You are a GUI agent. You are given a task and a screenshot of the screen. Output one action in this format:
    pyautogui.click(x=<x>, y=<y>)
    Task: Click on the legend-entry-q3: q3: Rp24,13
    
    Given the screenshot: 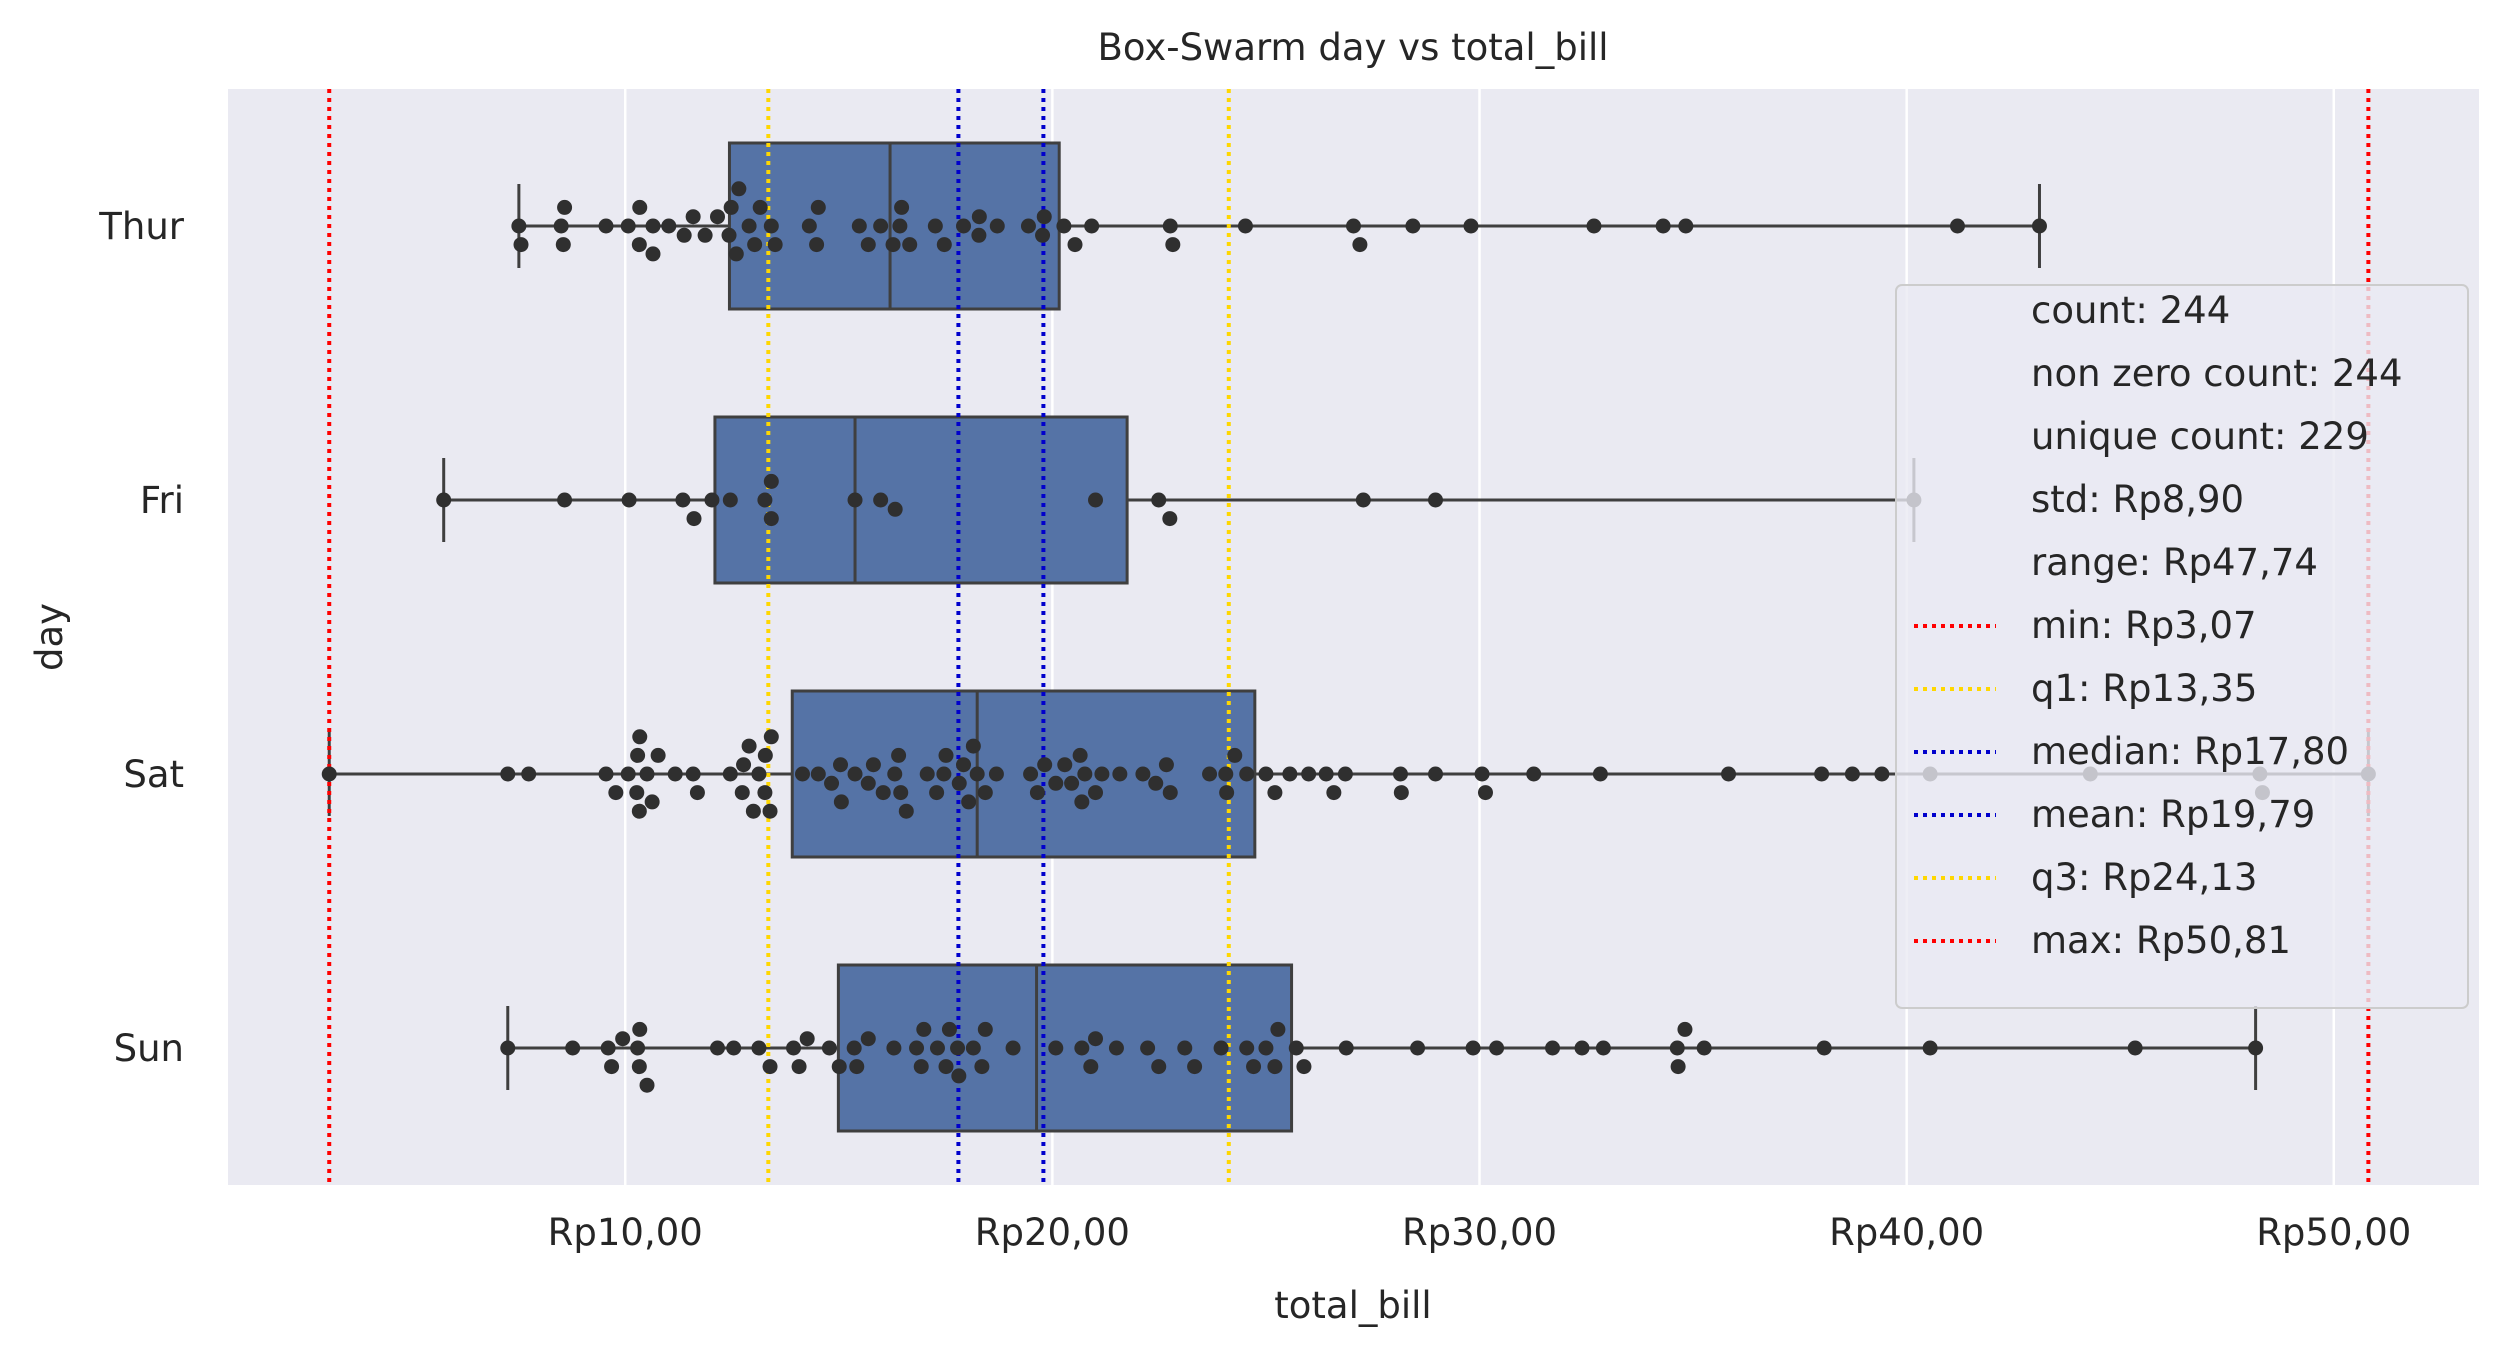 What is the action you would take?
    pyautogui.click(x=2144, y=877)
    